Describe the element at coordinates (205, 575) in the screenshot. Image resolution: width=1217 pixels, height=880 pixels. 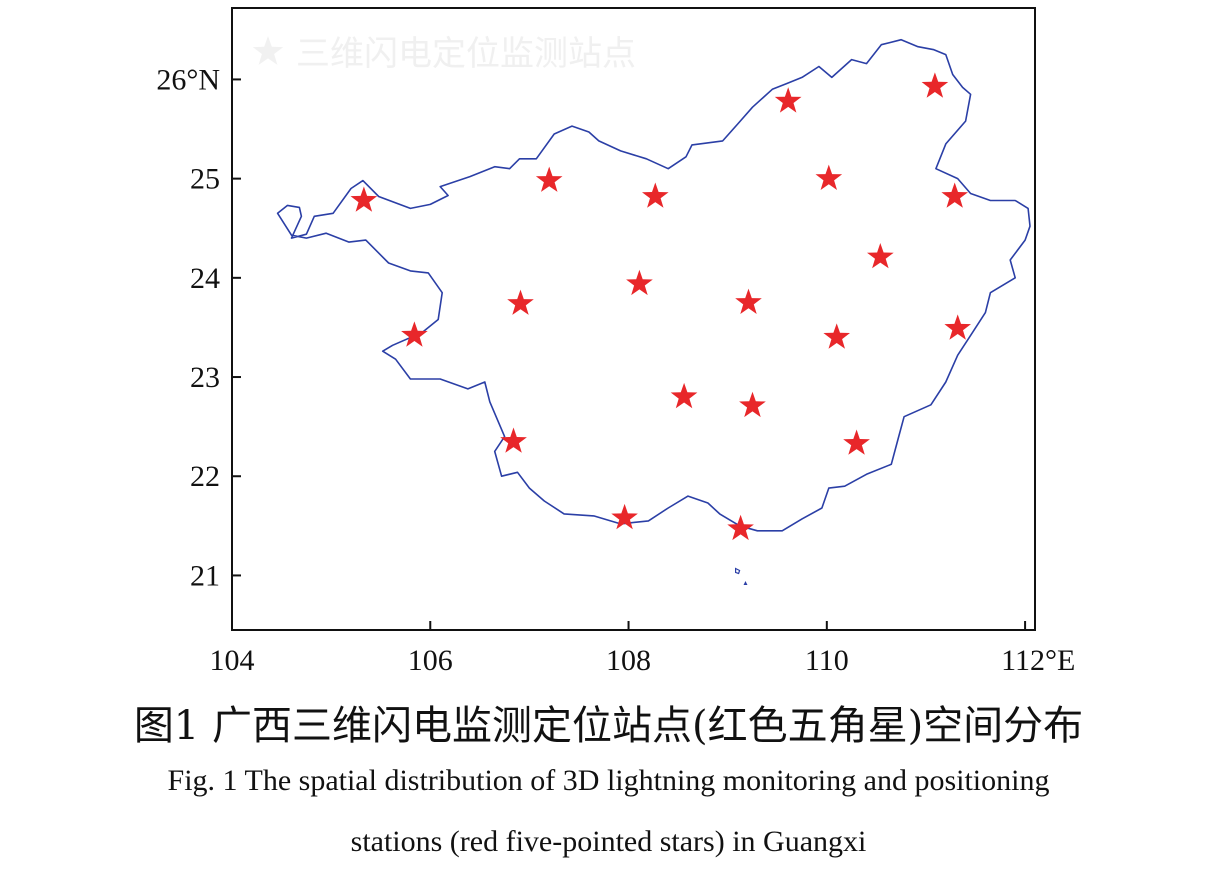
I see `y-tick-label: 21` at that location.